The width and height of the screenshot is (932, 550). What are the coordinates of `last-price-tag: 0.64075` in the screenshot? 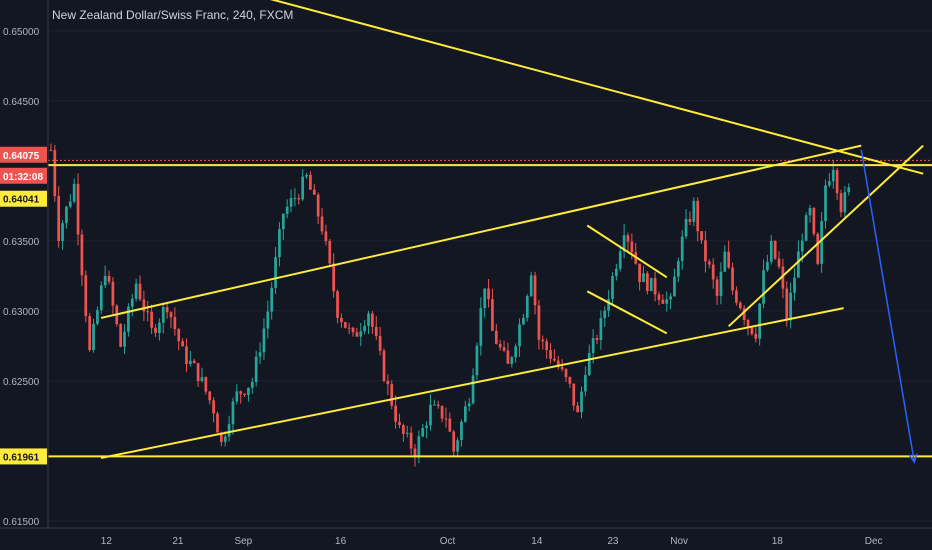 It's located at (21, 156).